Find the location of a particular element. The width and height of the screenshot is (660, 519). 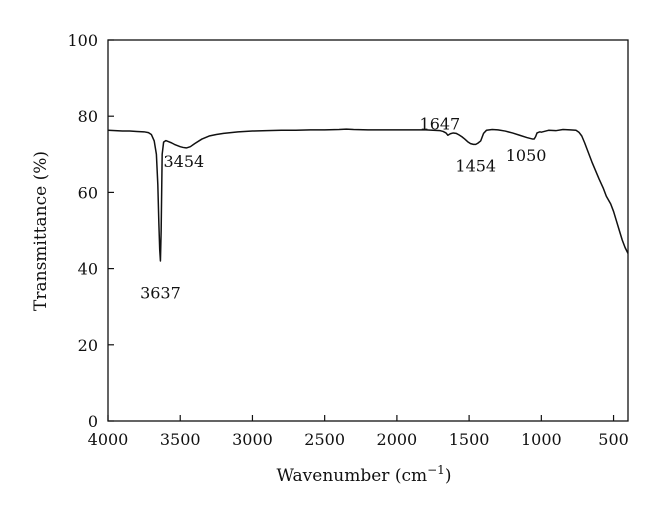

x-axis-label-tail: ) is located at coordinates (448, 476).